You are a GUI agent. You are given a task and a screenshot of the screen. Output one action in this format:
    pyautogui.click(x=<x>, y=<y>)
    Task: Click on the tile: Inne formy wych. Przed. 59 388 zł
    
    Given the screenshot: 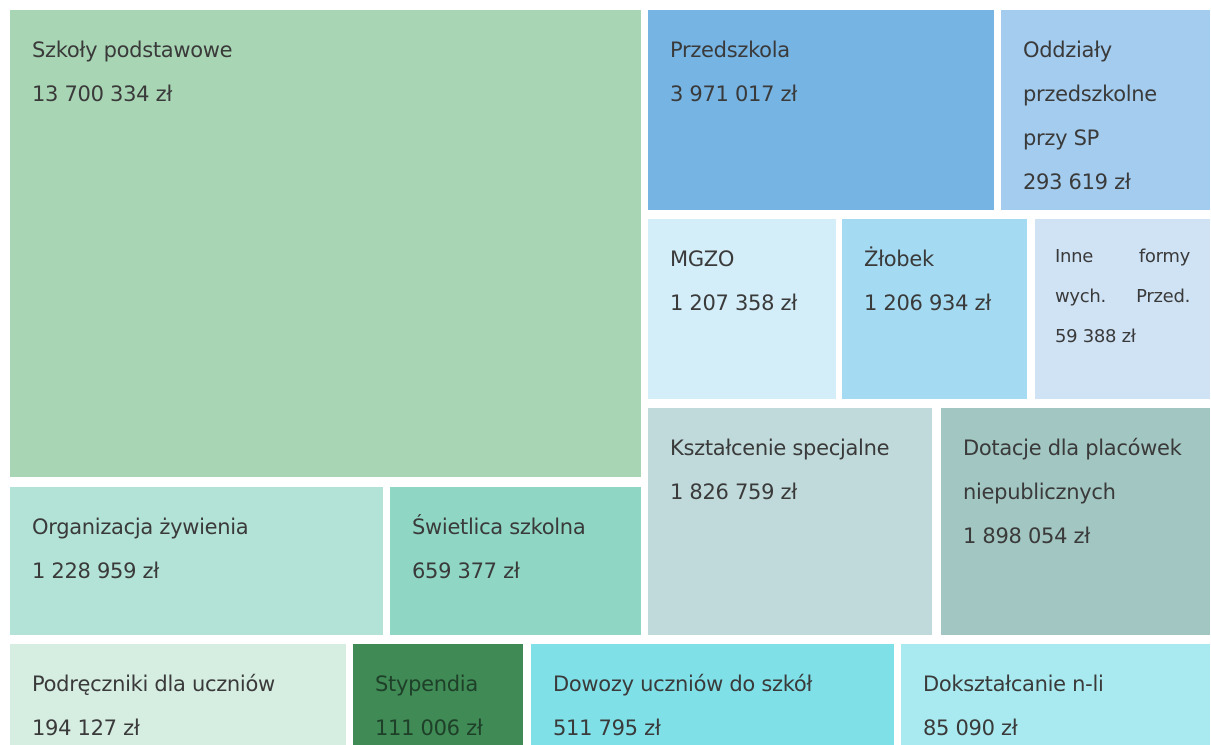 What is the action you would take?
    pyautogui.click(x=1122, y=309)
    